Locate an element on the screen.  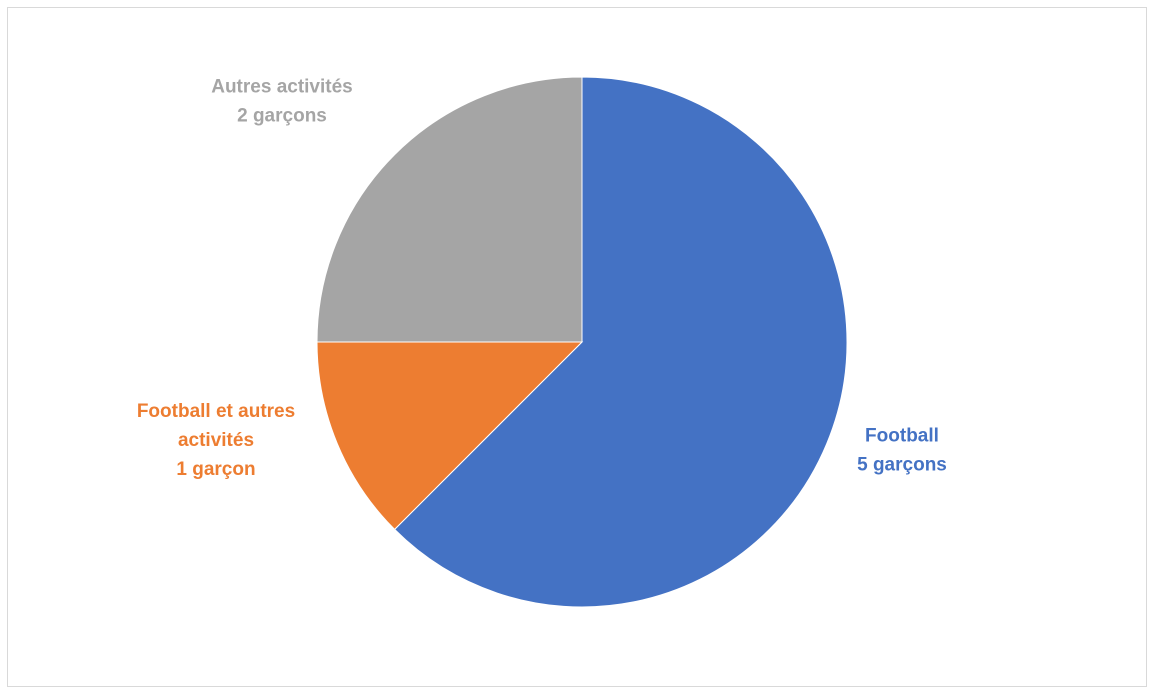
data-label-line: Football et autres is located at coordinates (216, 411).